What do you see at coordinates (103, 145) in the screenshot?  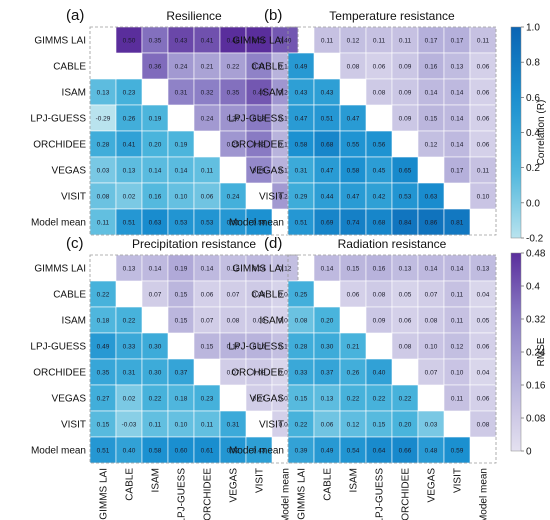 I see `cell-value-label: 0.28` at bounding box center [103, 145].